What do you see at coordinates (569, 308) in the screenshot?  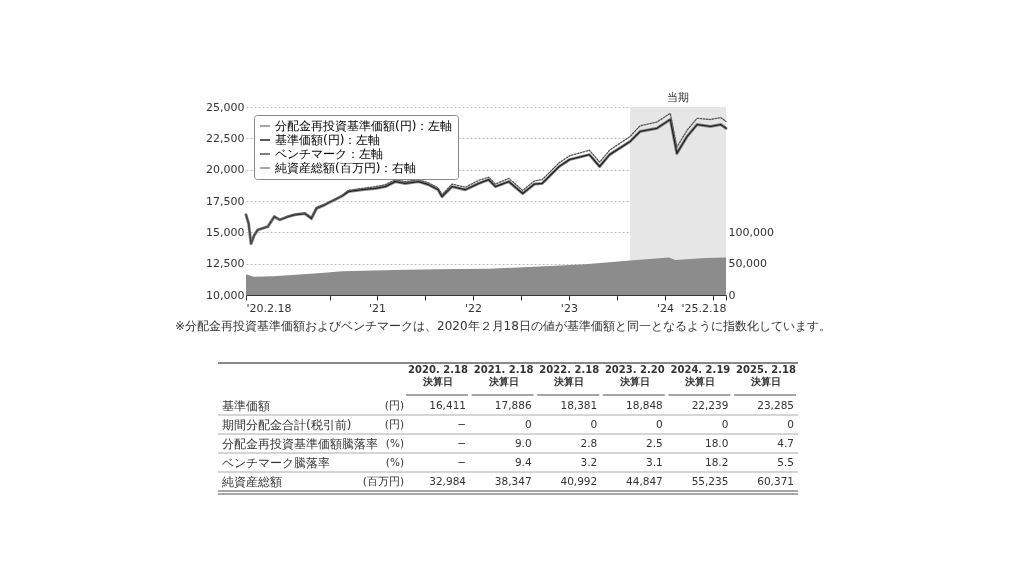 I see `x-tick-label: '23` at bounding box center [569, 308].